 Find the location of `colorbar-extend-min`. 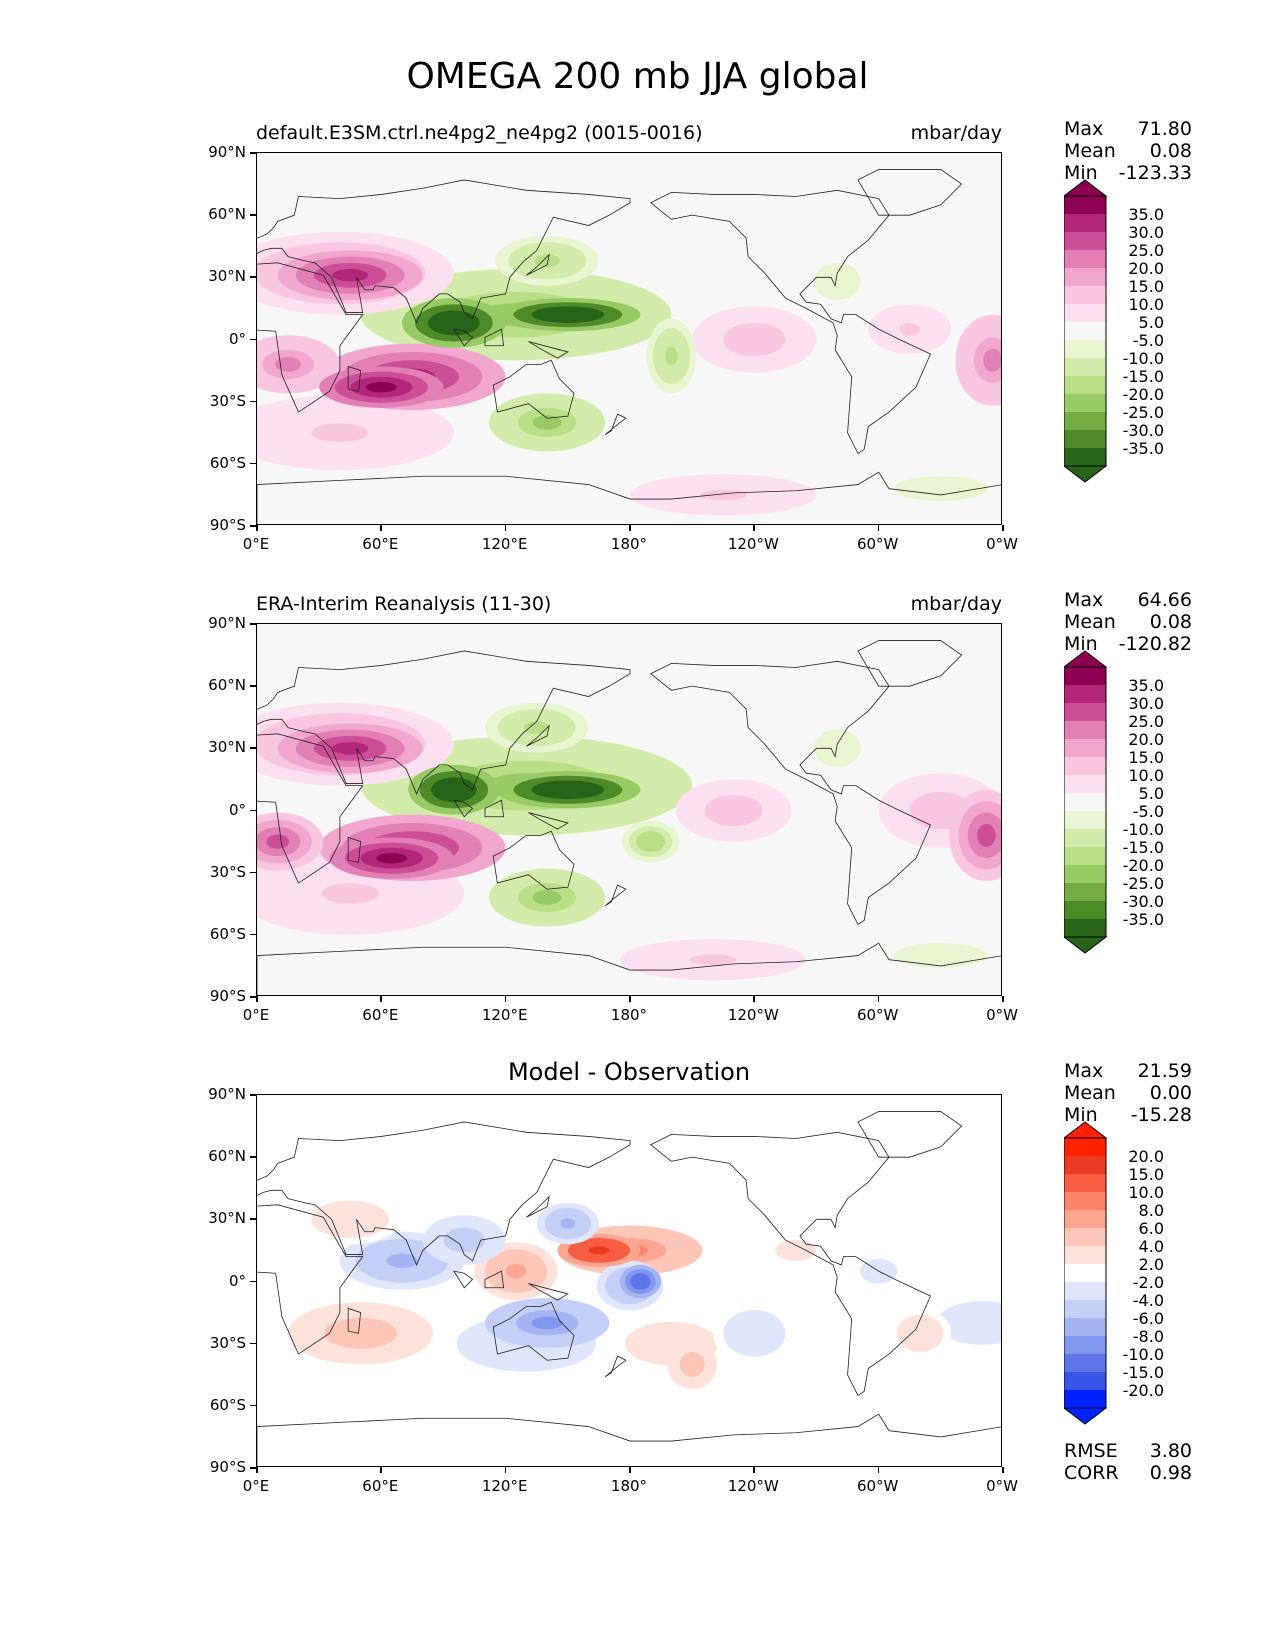

colorbar-extend-min is located at coordinates (1086, 474).